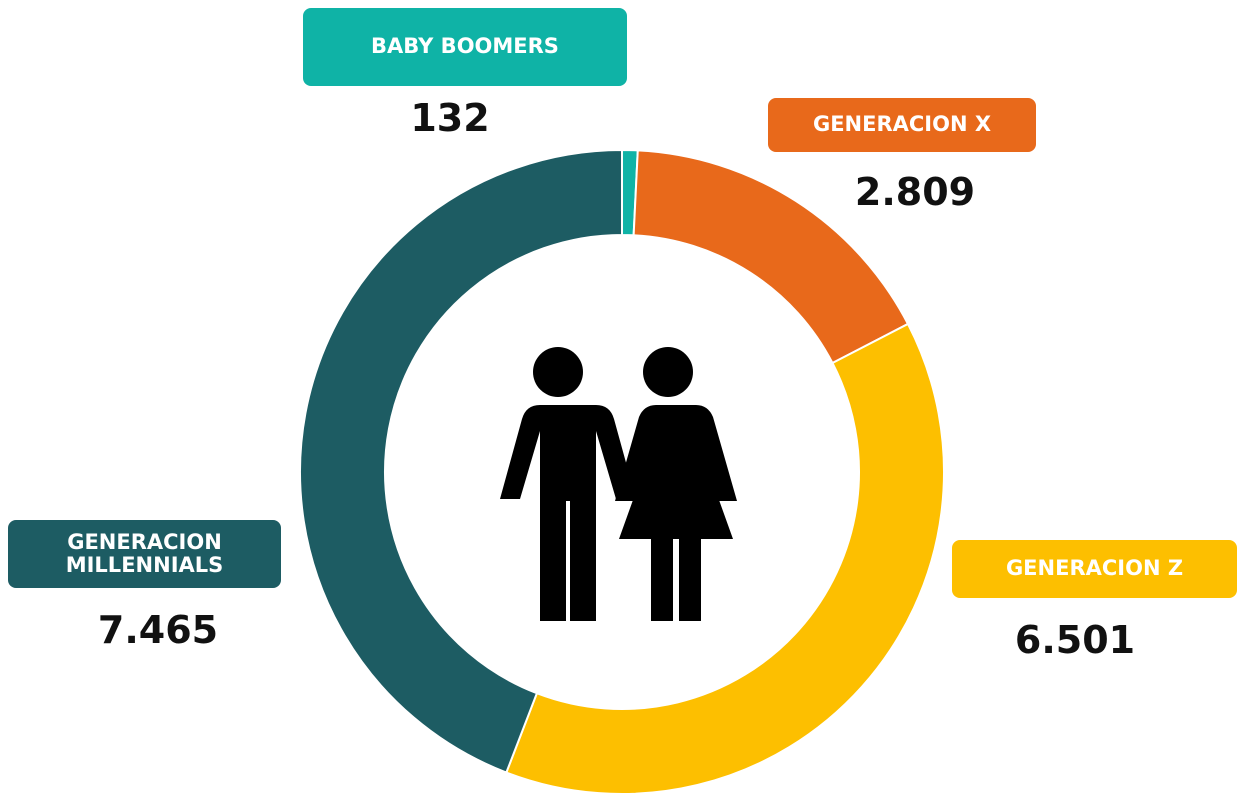 This screenshot has height=795, width=1237. I want to click on legend-label: BABY BOOMERS, so click(465, 47).